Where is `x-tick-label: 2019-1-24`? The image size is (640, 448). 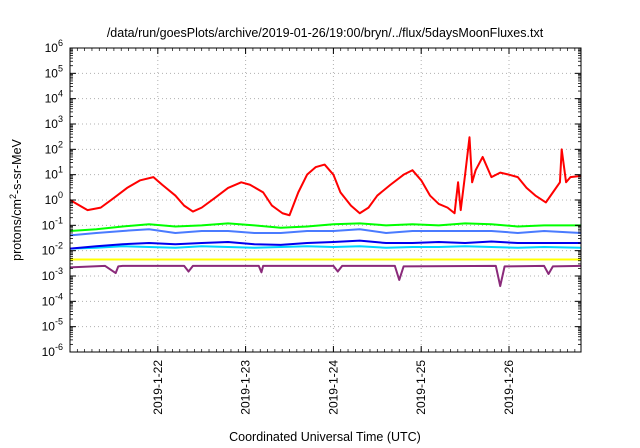
x-tick-label: 2019-1-24 is located at coordinates (333, 387).